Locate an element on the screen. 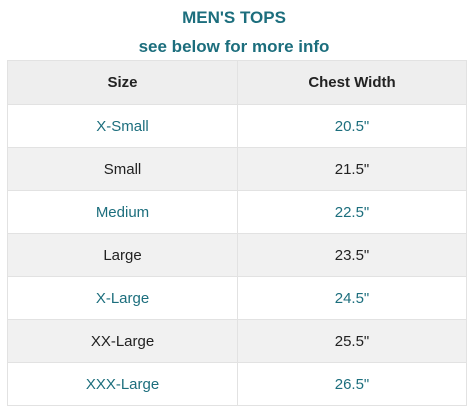 This screenshot has height=406, width=468. table-row: XXX-Large 26.5" is located at coordinates (237, 384).